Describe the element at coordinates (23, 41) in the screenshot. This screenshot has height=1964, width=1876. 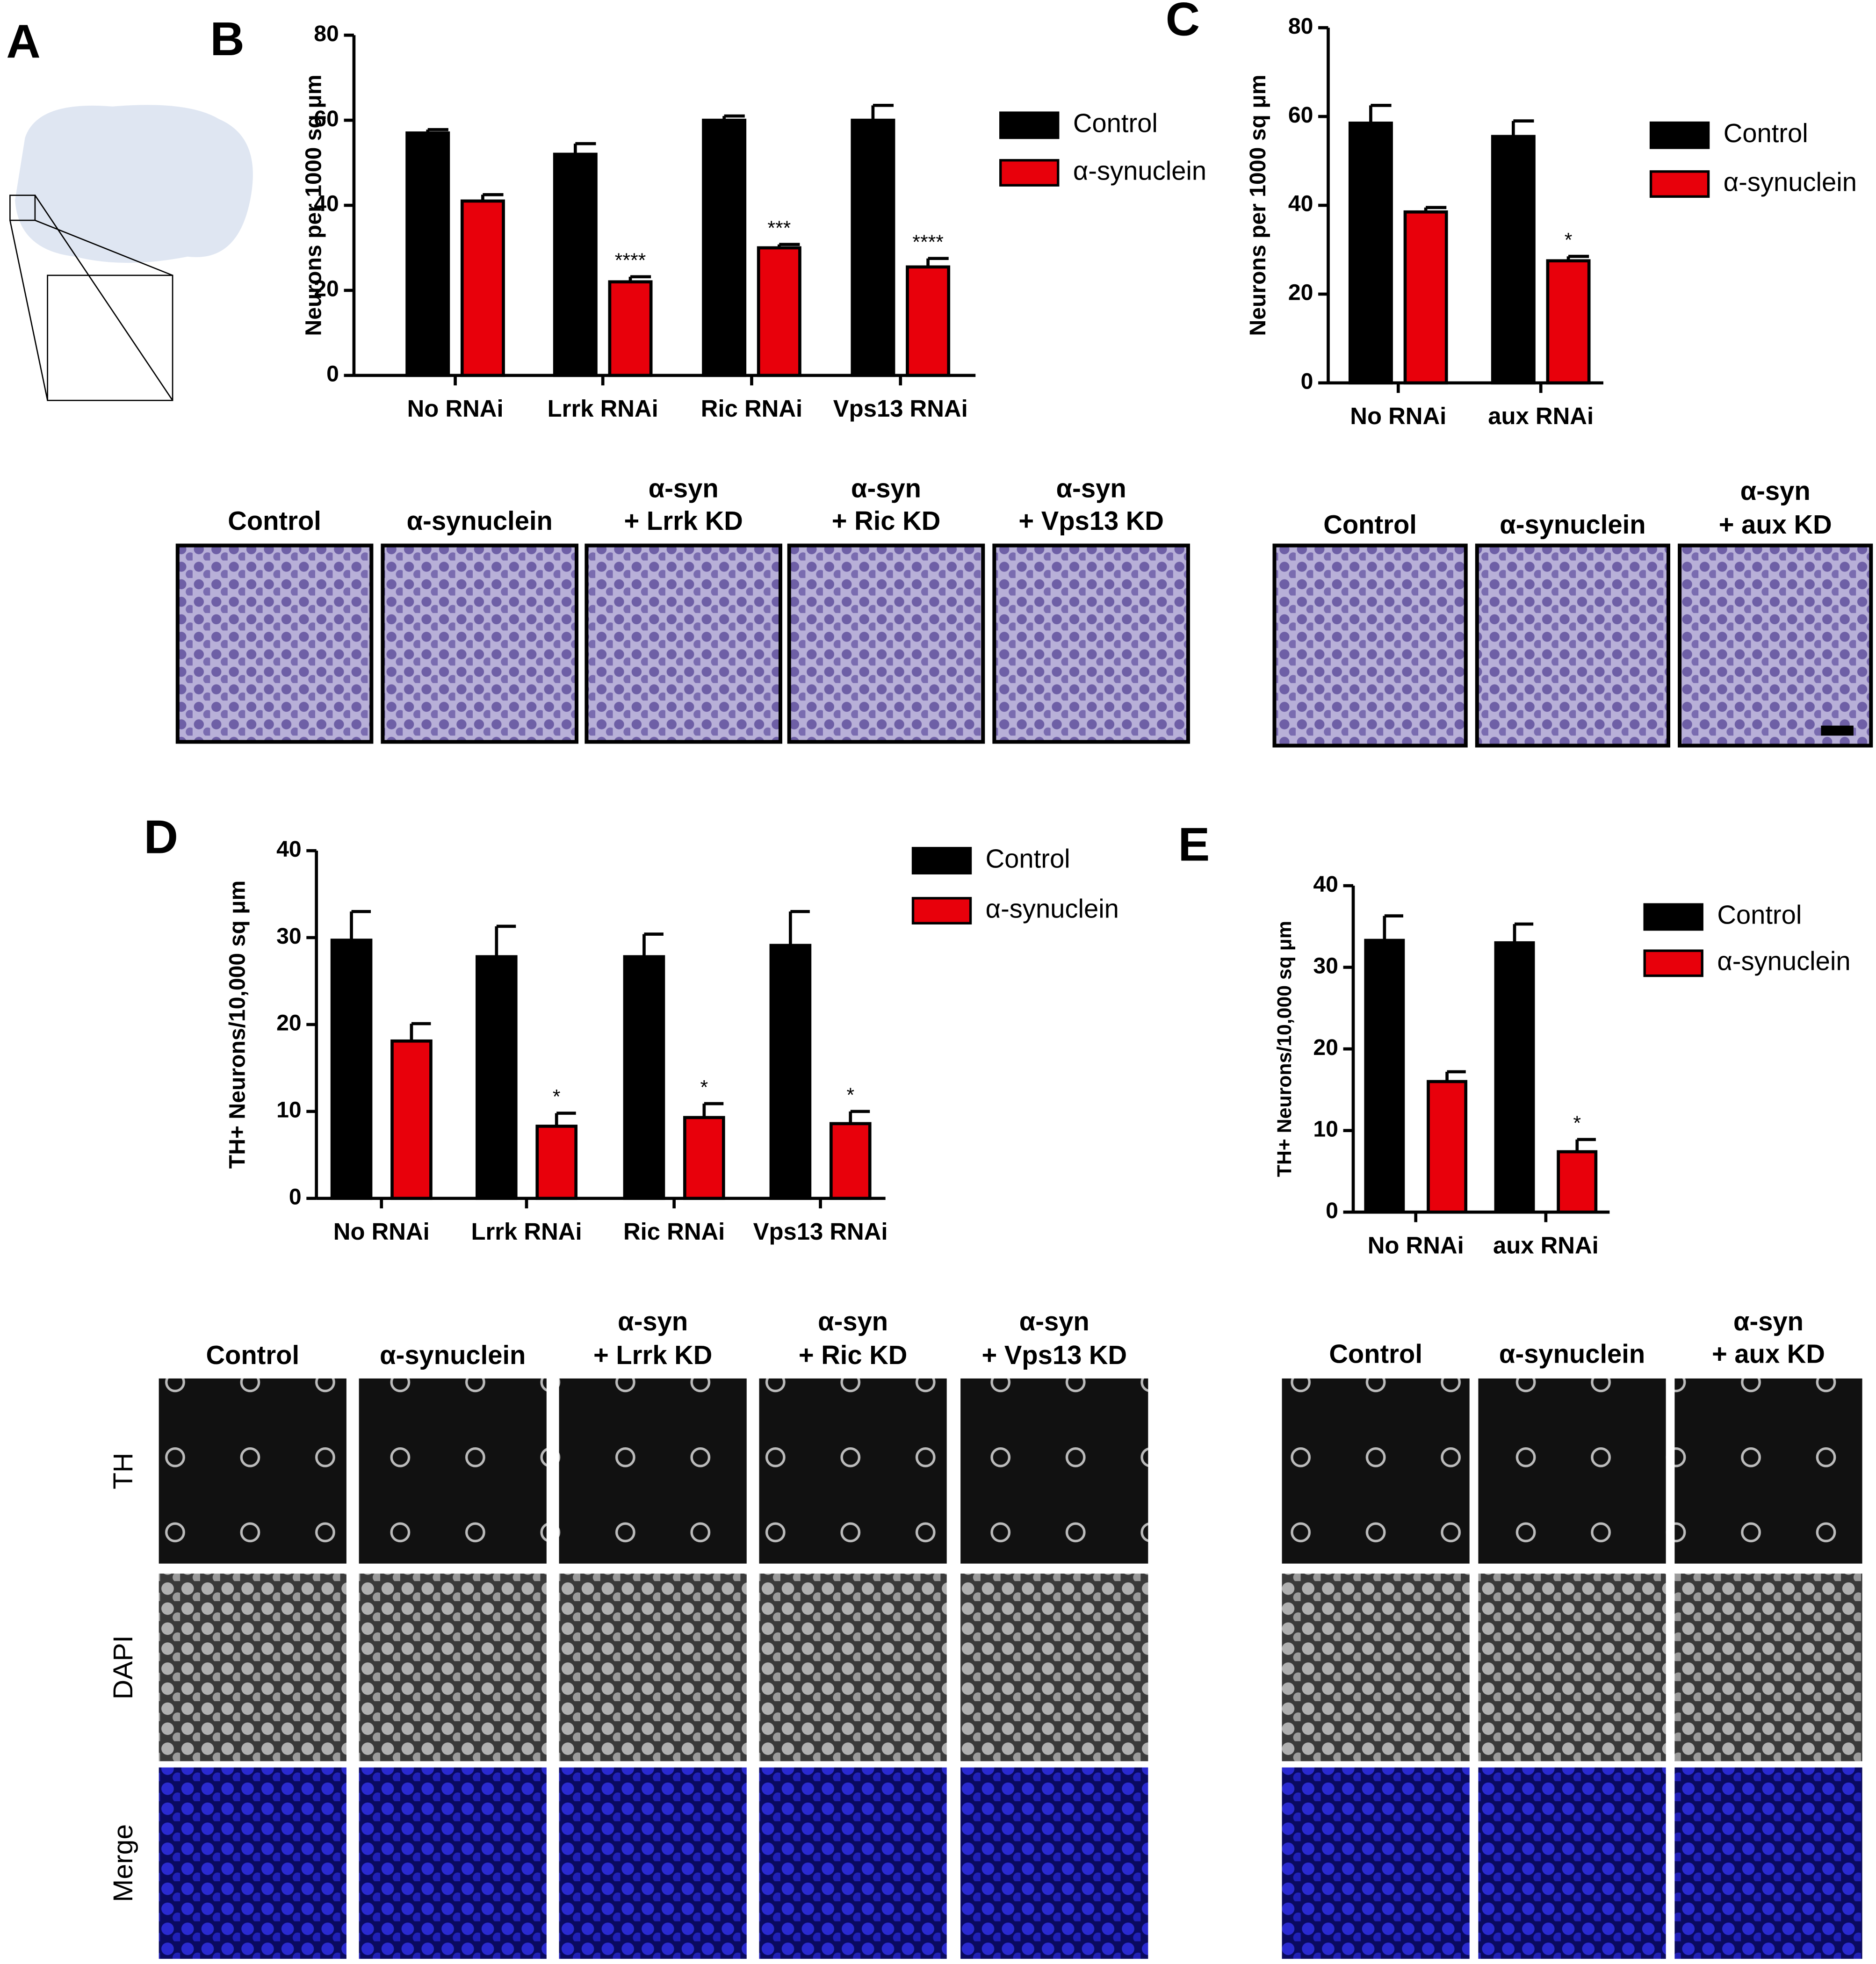
I see `panel-label: A` at that location.